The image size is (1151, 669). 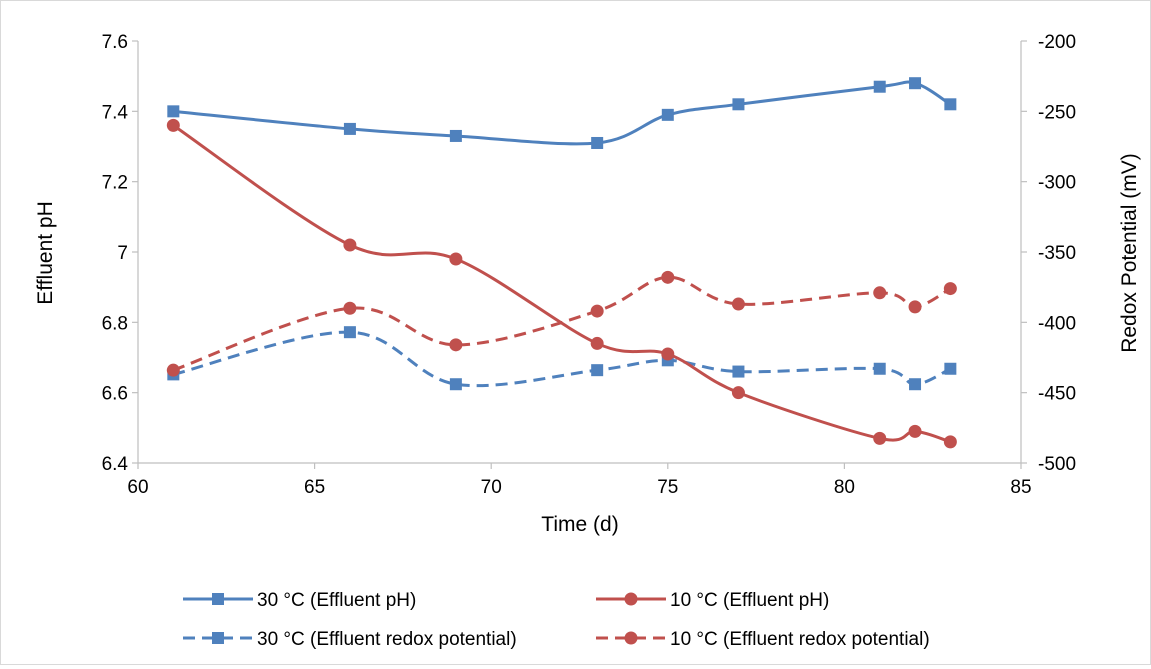 I want to click on x-tick-label: 60, so click(x=137, y=487).